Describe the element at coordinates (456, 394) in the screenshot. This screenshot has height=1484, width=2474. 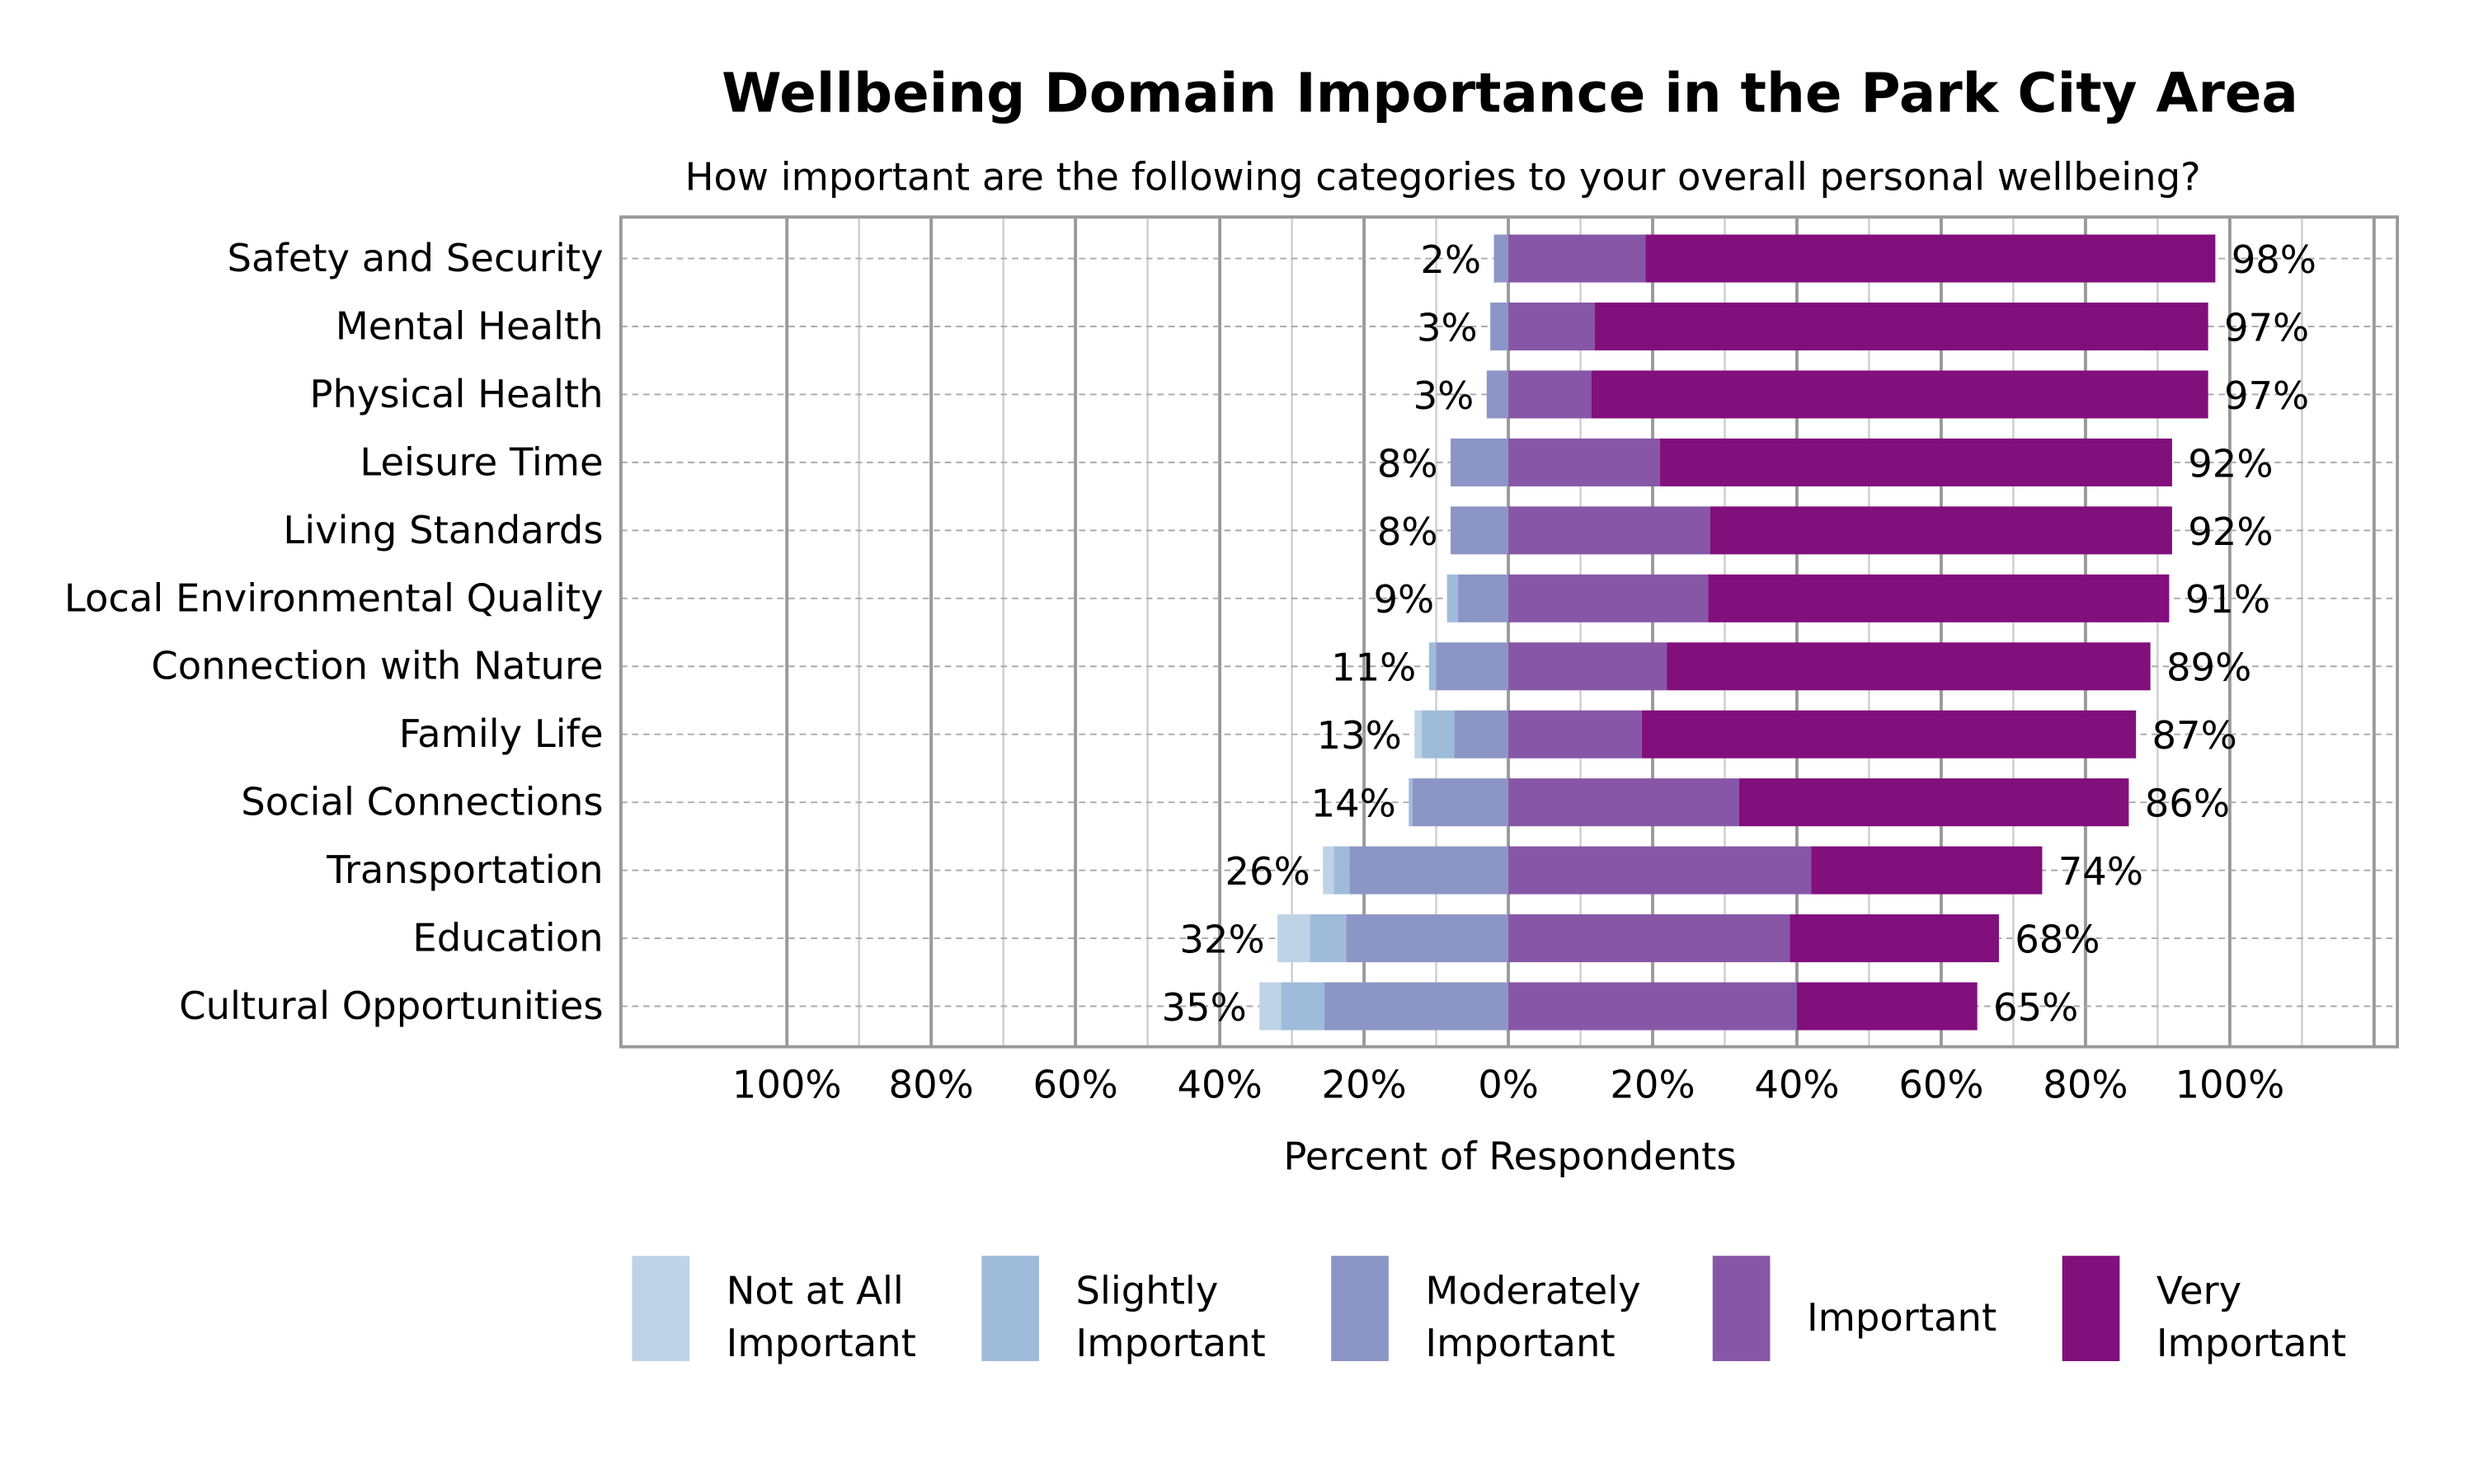
I see `category-label: Physical Health` at that location.